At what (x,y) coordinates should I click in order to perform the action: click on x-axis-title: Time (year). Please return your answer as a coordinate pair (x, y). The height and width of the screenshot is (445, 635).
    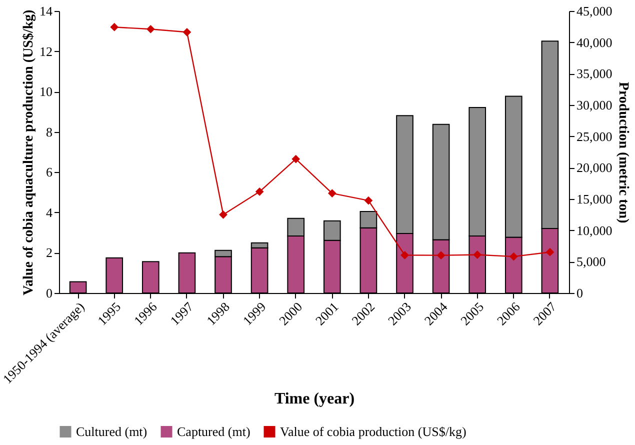
    Looking at the image, I should click on (314, 399).